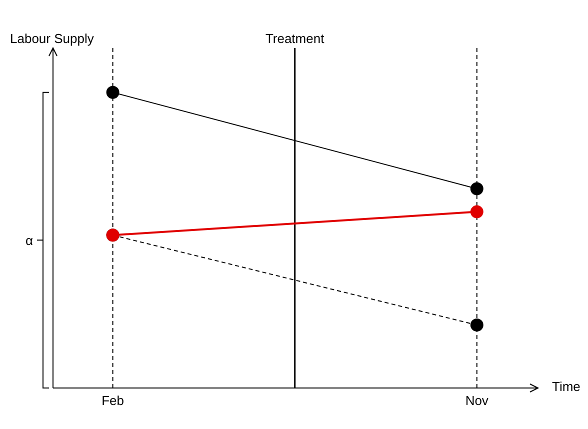  Describe the element at coordinates (29, 240) in the screenshot. I see `text: α` at that location.